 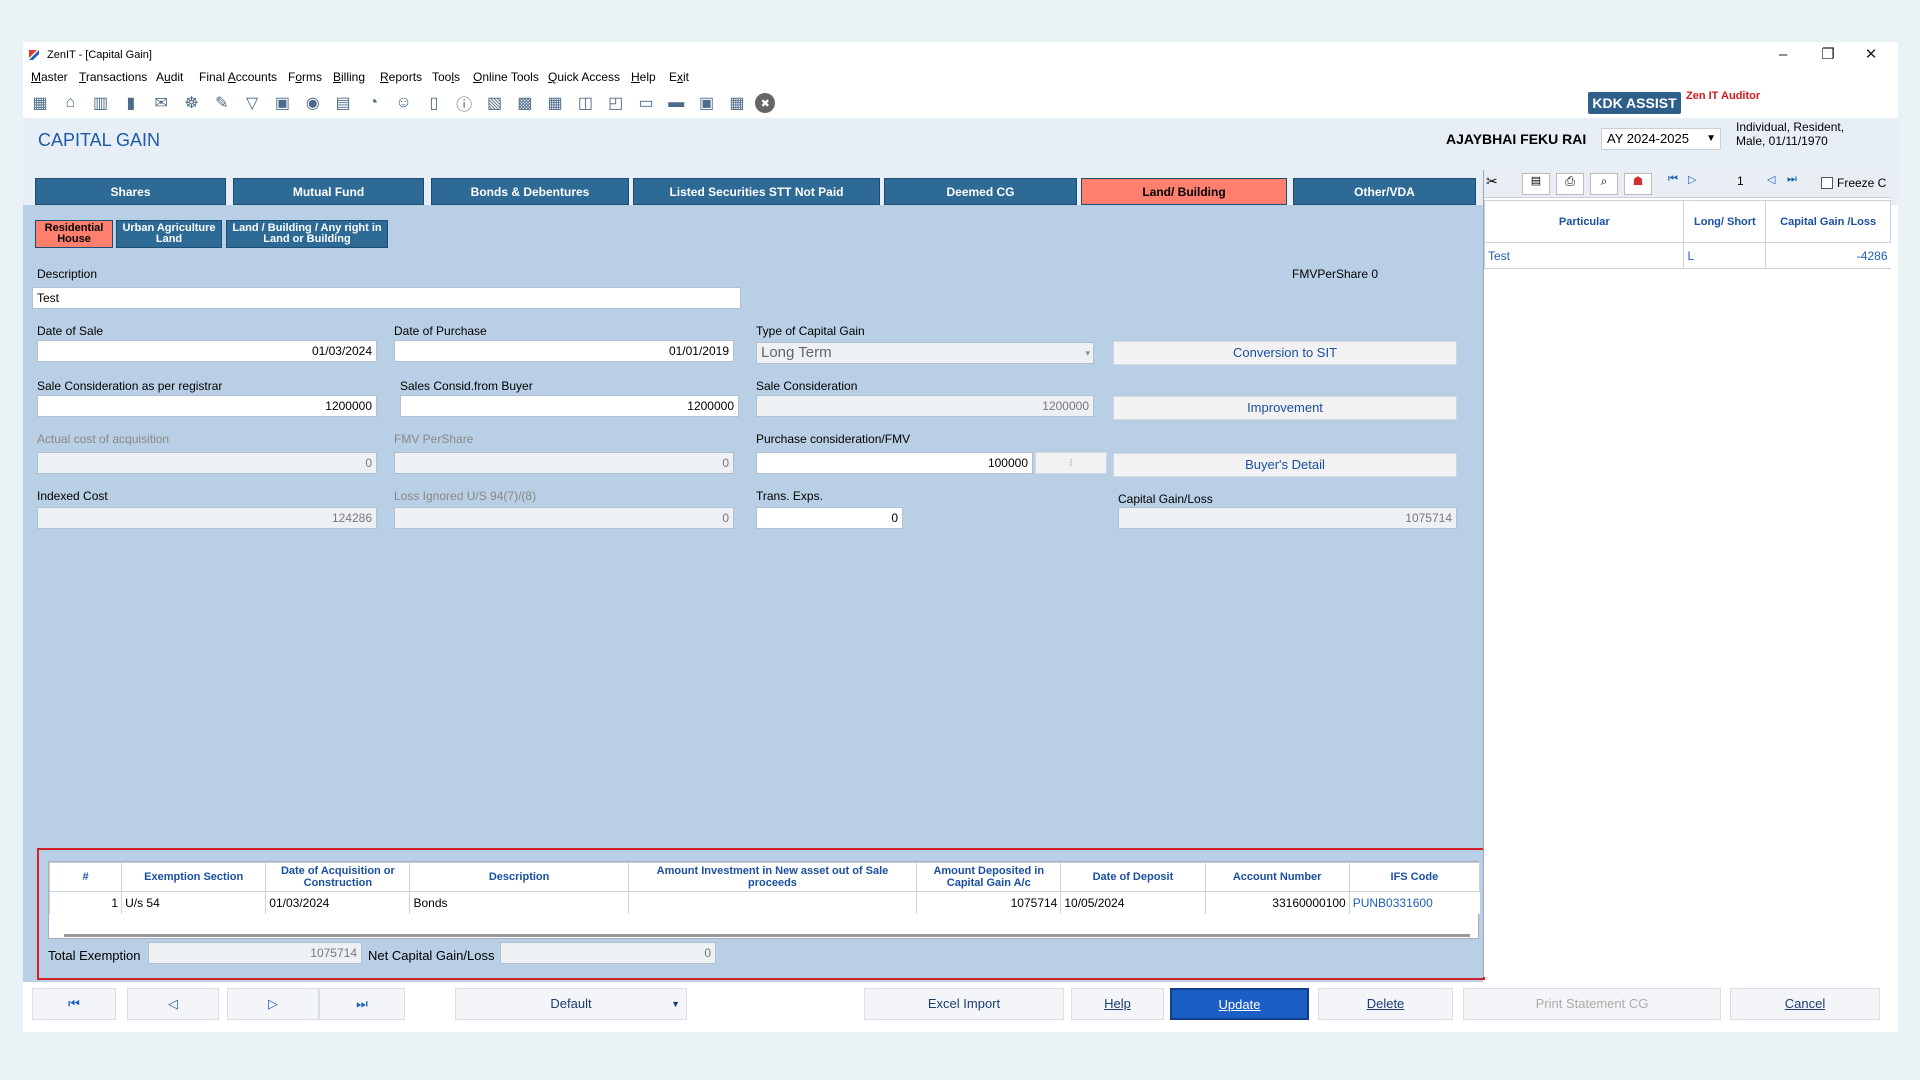 What do you see at coordinates (194, 877) in the screenshot?
I see `exemption-col-header: Exemption Section` at bounding box center [194, 877].